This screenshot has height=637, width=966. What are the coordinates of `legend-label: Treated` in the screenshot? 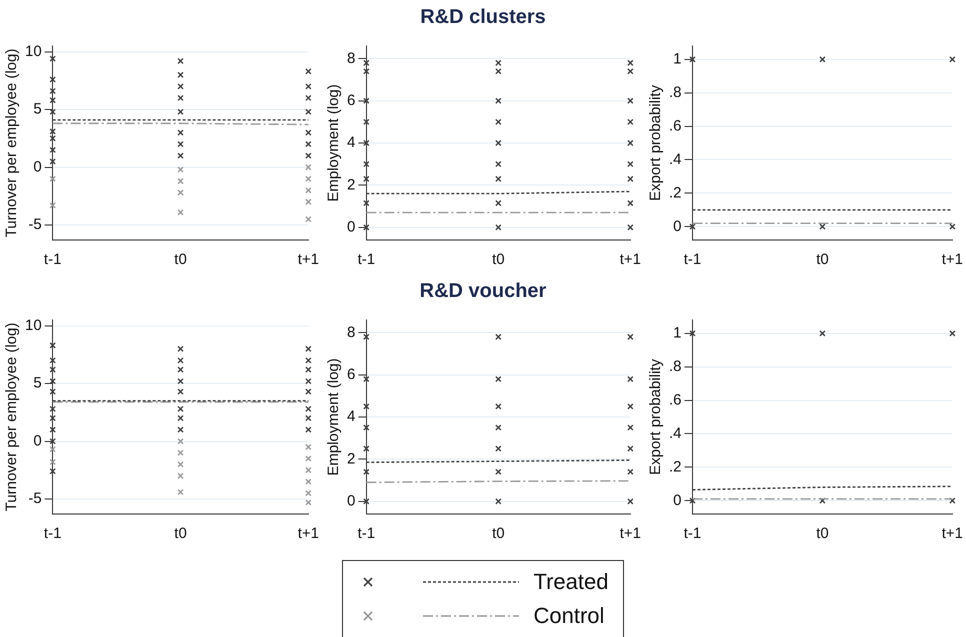 It's located at (570, 582).